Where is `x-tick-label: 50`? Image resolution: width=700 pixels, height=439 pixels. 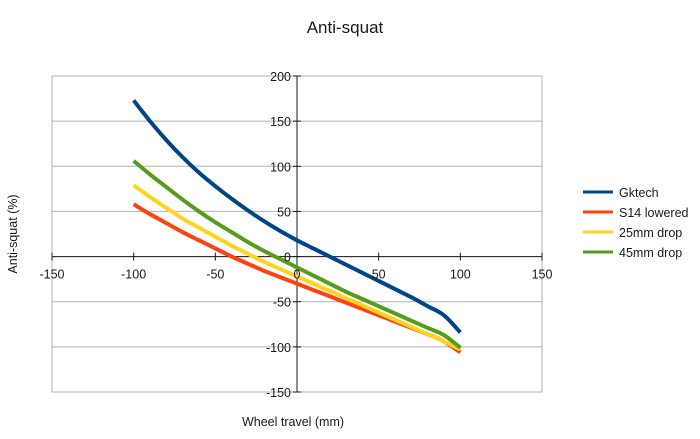 x-tick-label: 50 is located at coordinates (379, 275).